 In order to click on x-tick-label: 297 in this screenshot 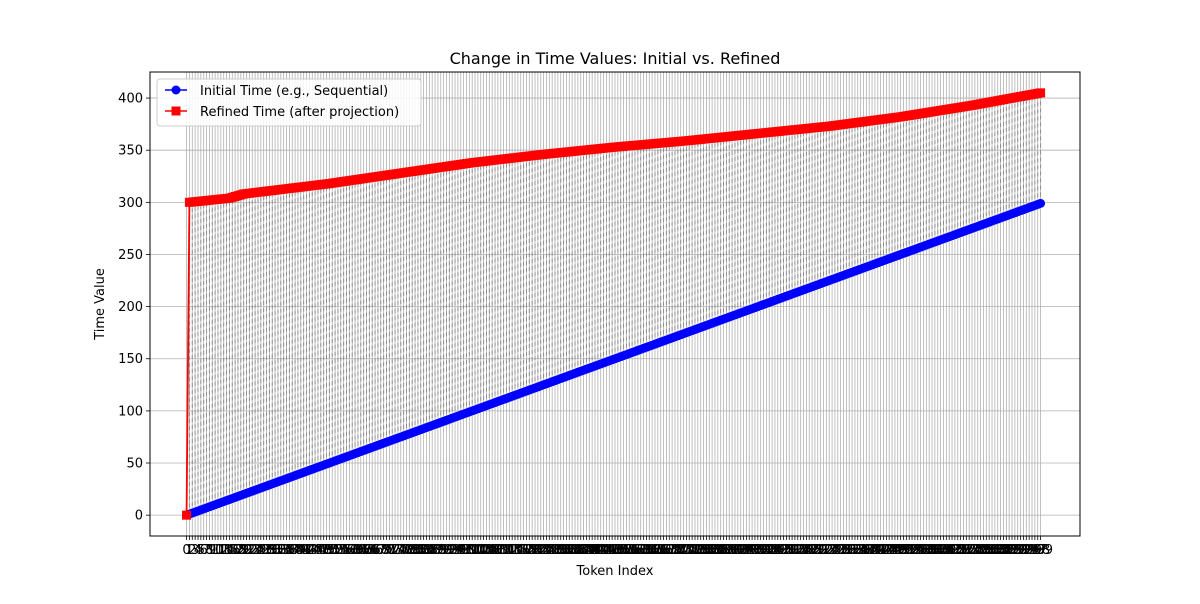, I will do `click(1034, 550)`.